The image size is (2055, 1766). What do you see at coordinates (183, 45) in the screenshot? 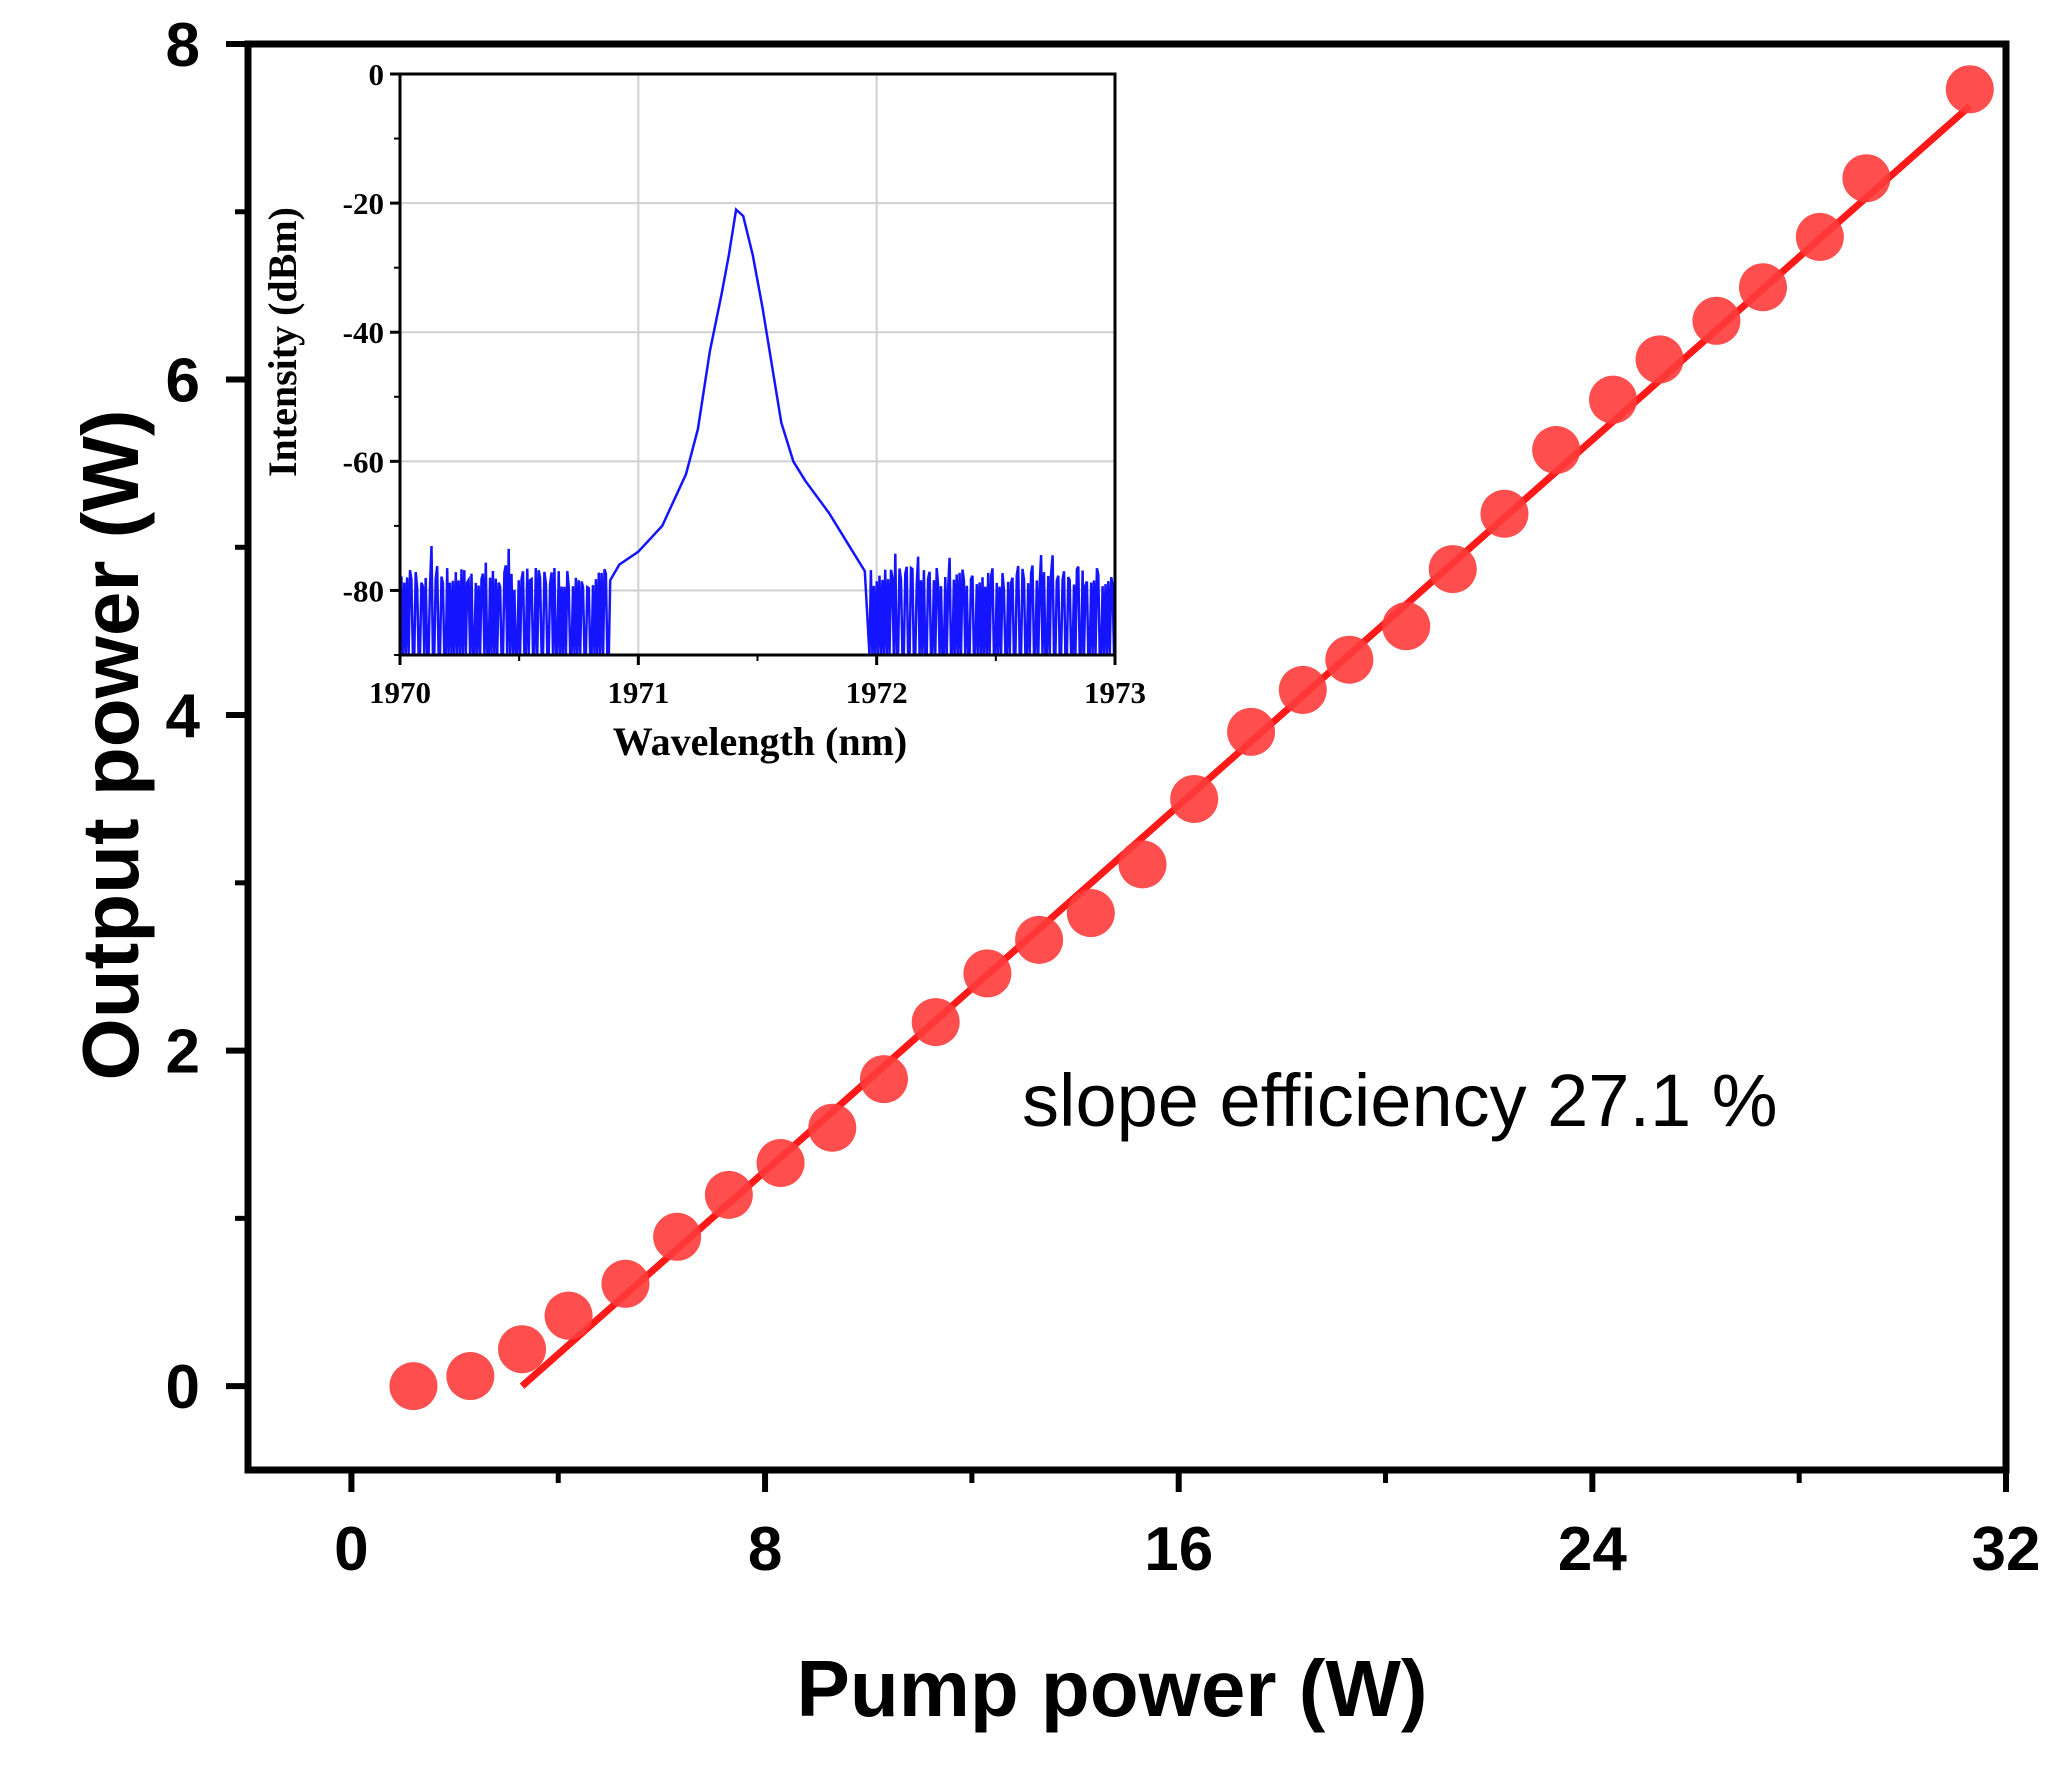
I see `y-tick-label: 8` at bounding box center [183, 45].